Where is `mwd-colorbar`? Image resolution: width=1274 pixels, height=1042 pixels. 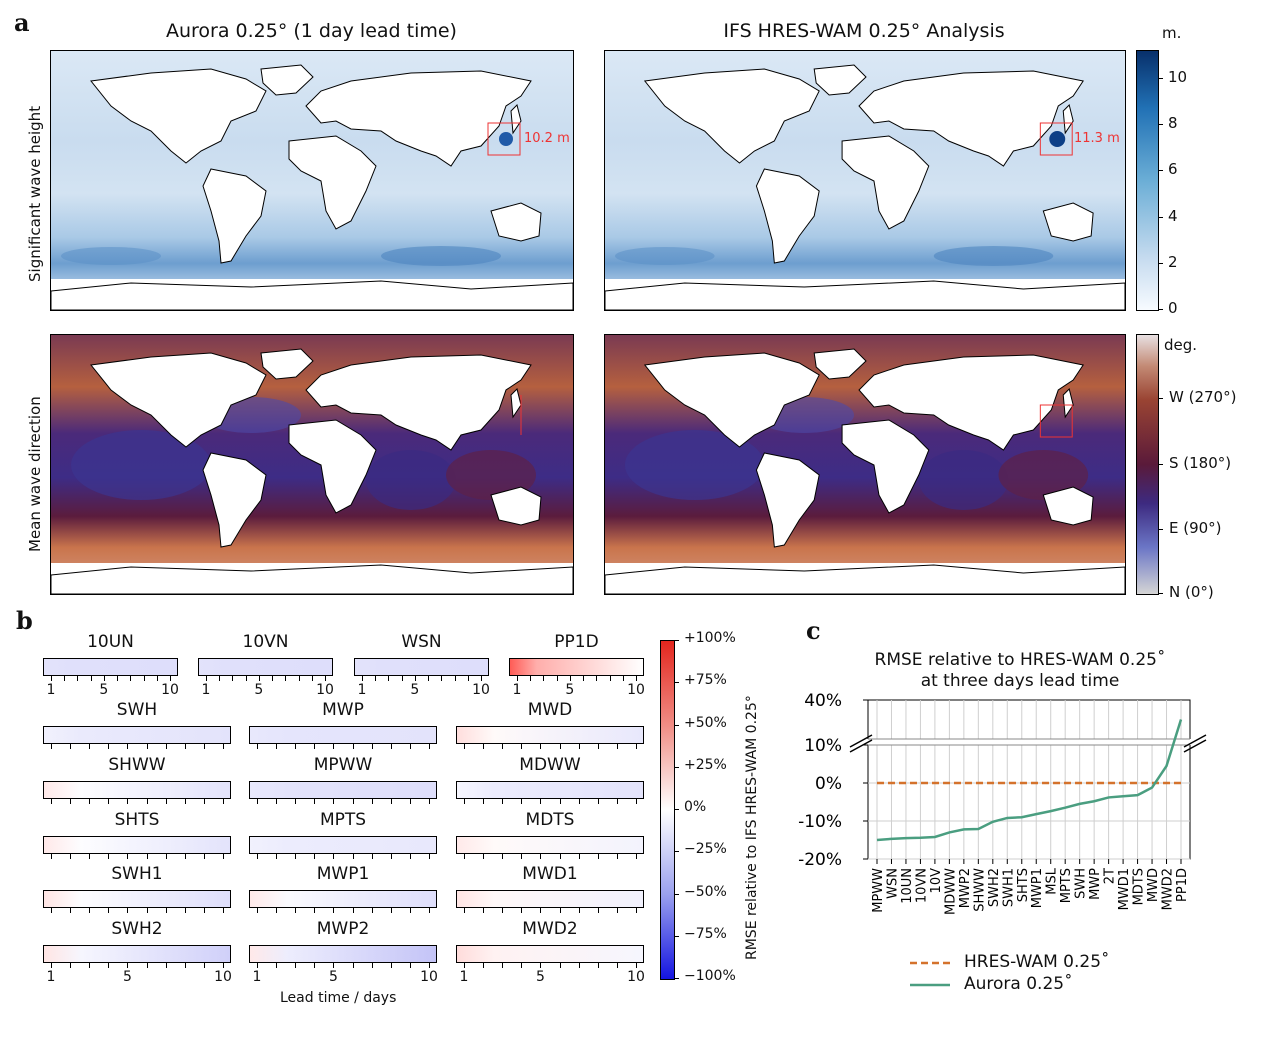 mwd-colorbar is located at coordinates (1147, 464).